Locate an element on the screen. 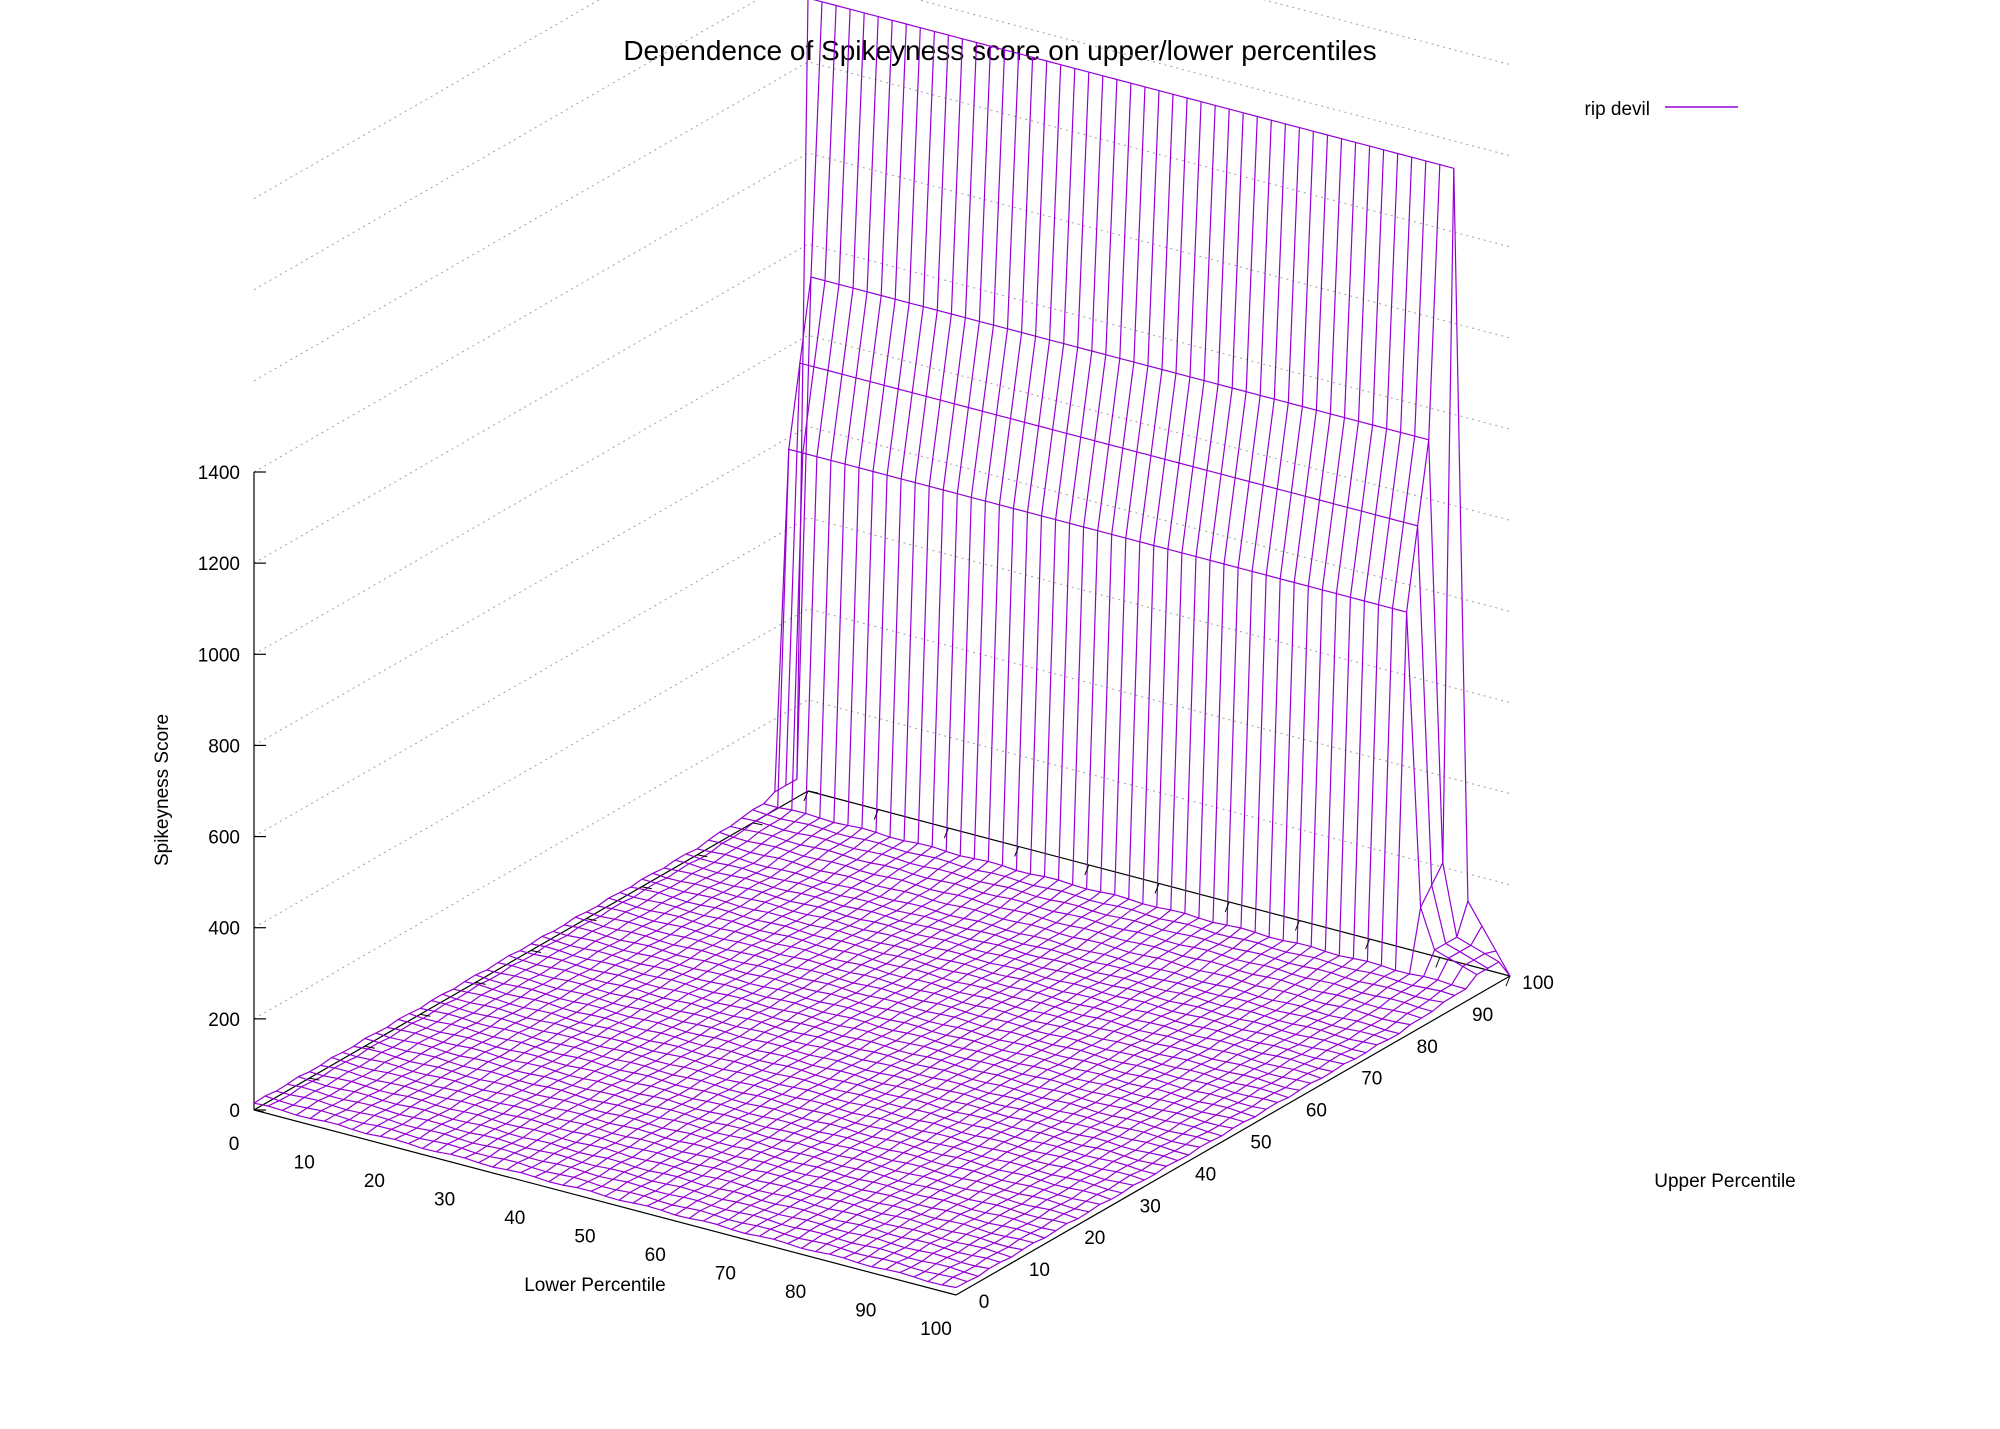 The height and width of the screenshot is (1429, 2000). y-tick-label: 20 is located at coordinates (1094, 1238).